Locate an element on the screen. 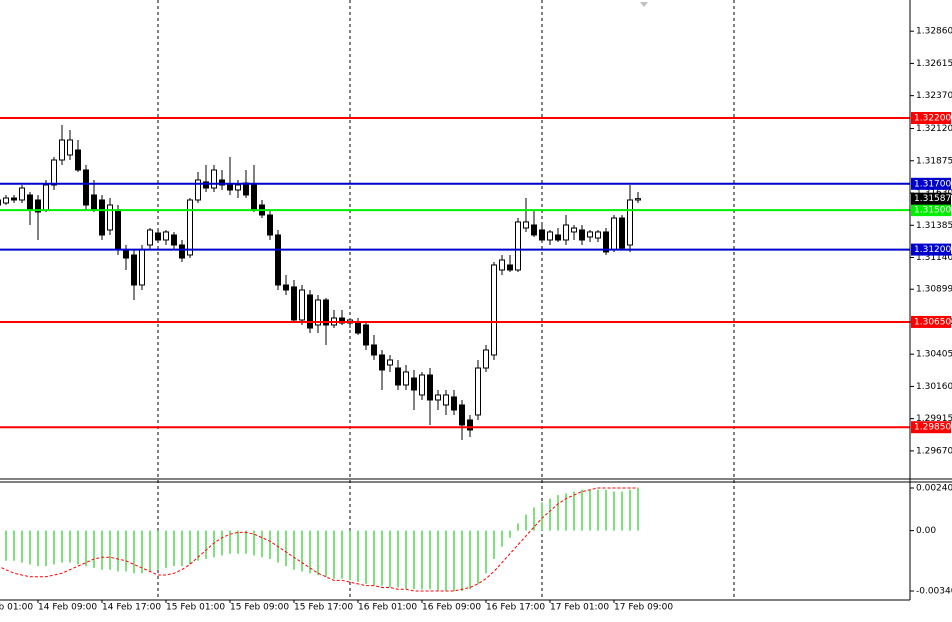 The width and height of the screenshot is (952, 622). y-tick-label: 1.30160 is located at coordinates (934, 387).